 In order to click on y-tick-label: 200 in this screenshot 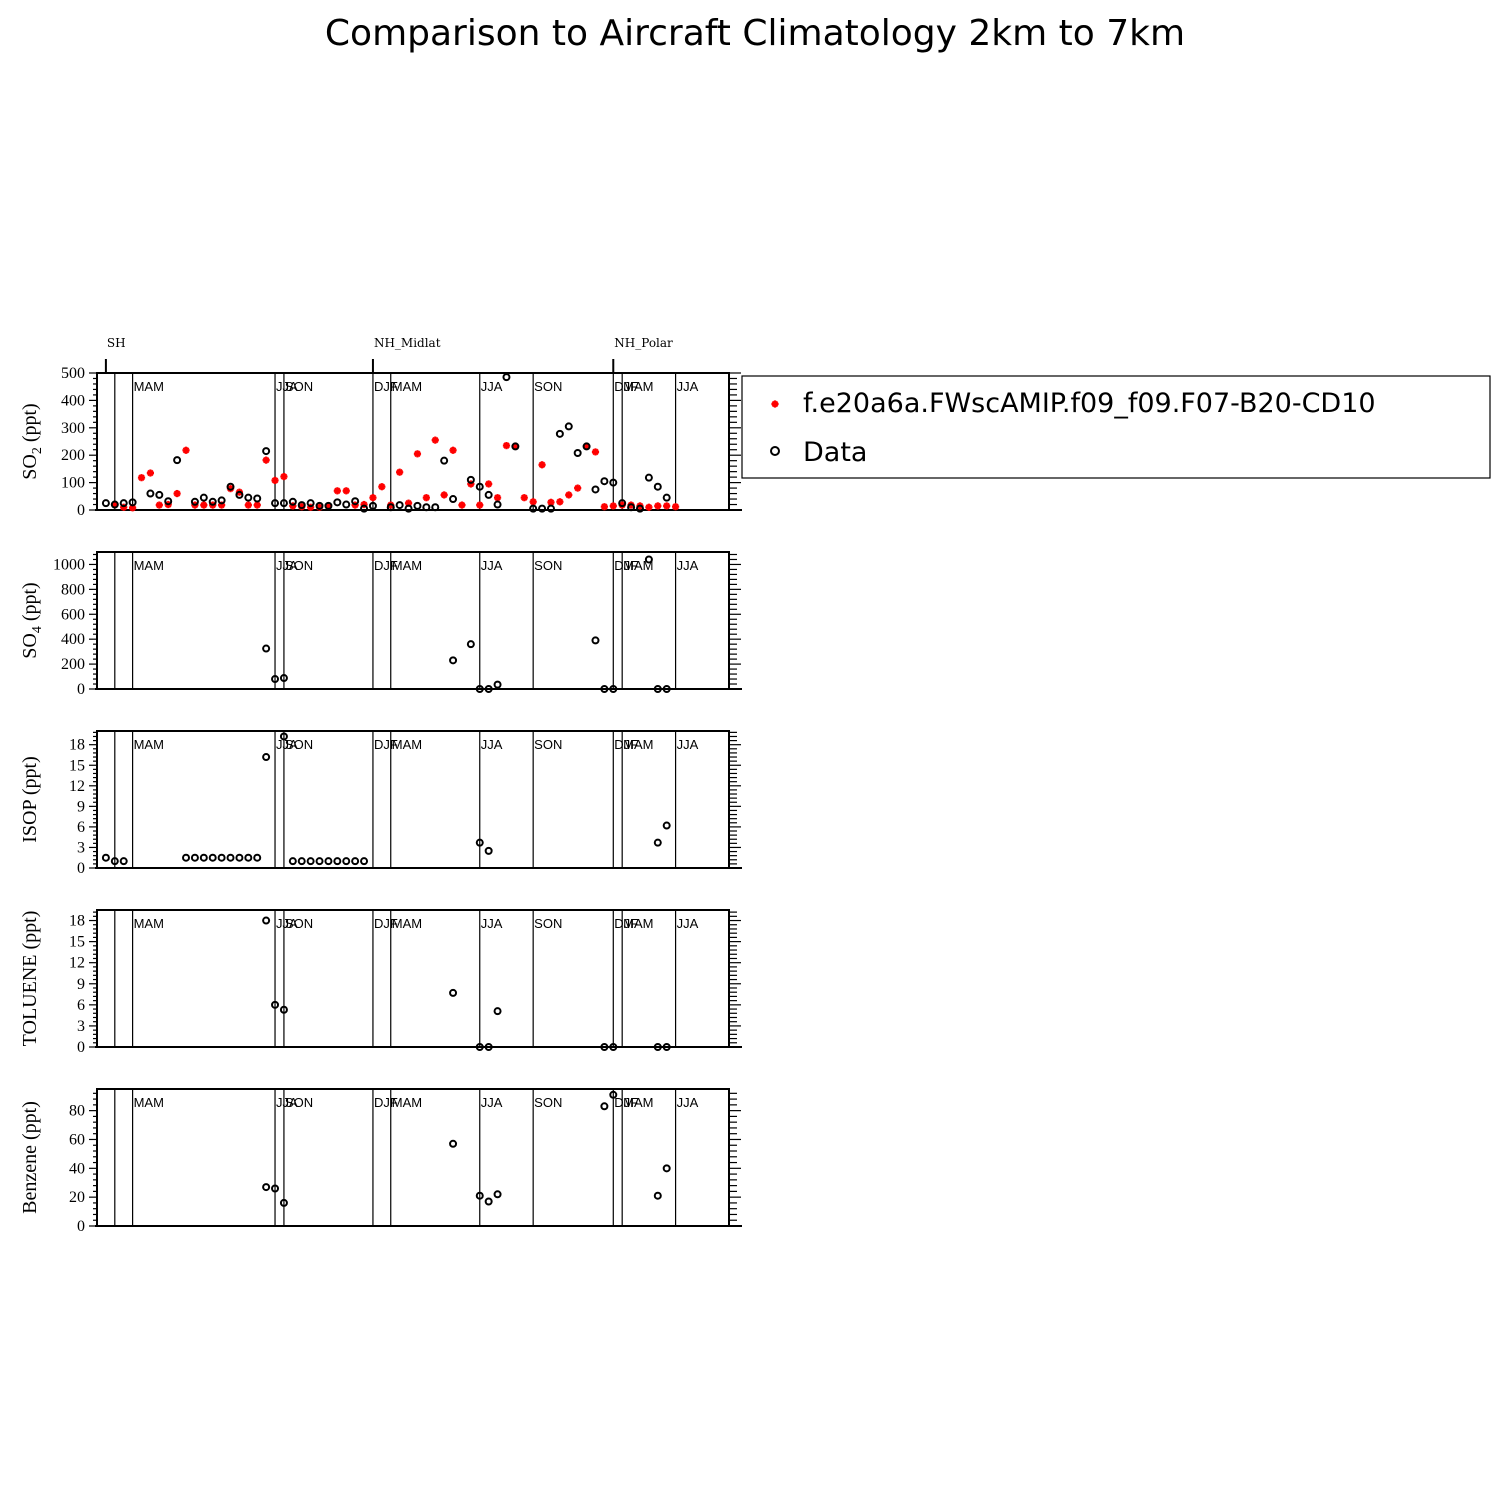, I will do `click(73, 455)`.